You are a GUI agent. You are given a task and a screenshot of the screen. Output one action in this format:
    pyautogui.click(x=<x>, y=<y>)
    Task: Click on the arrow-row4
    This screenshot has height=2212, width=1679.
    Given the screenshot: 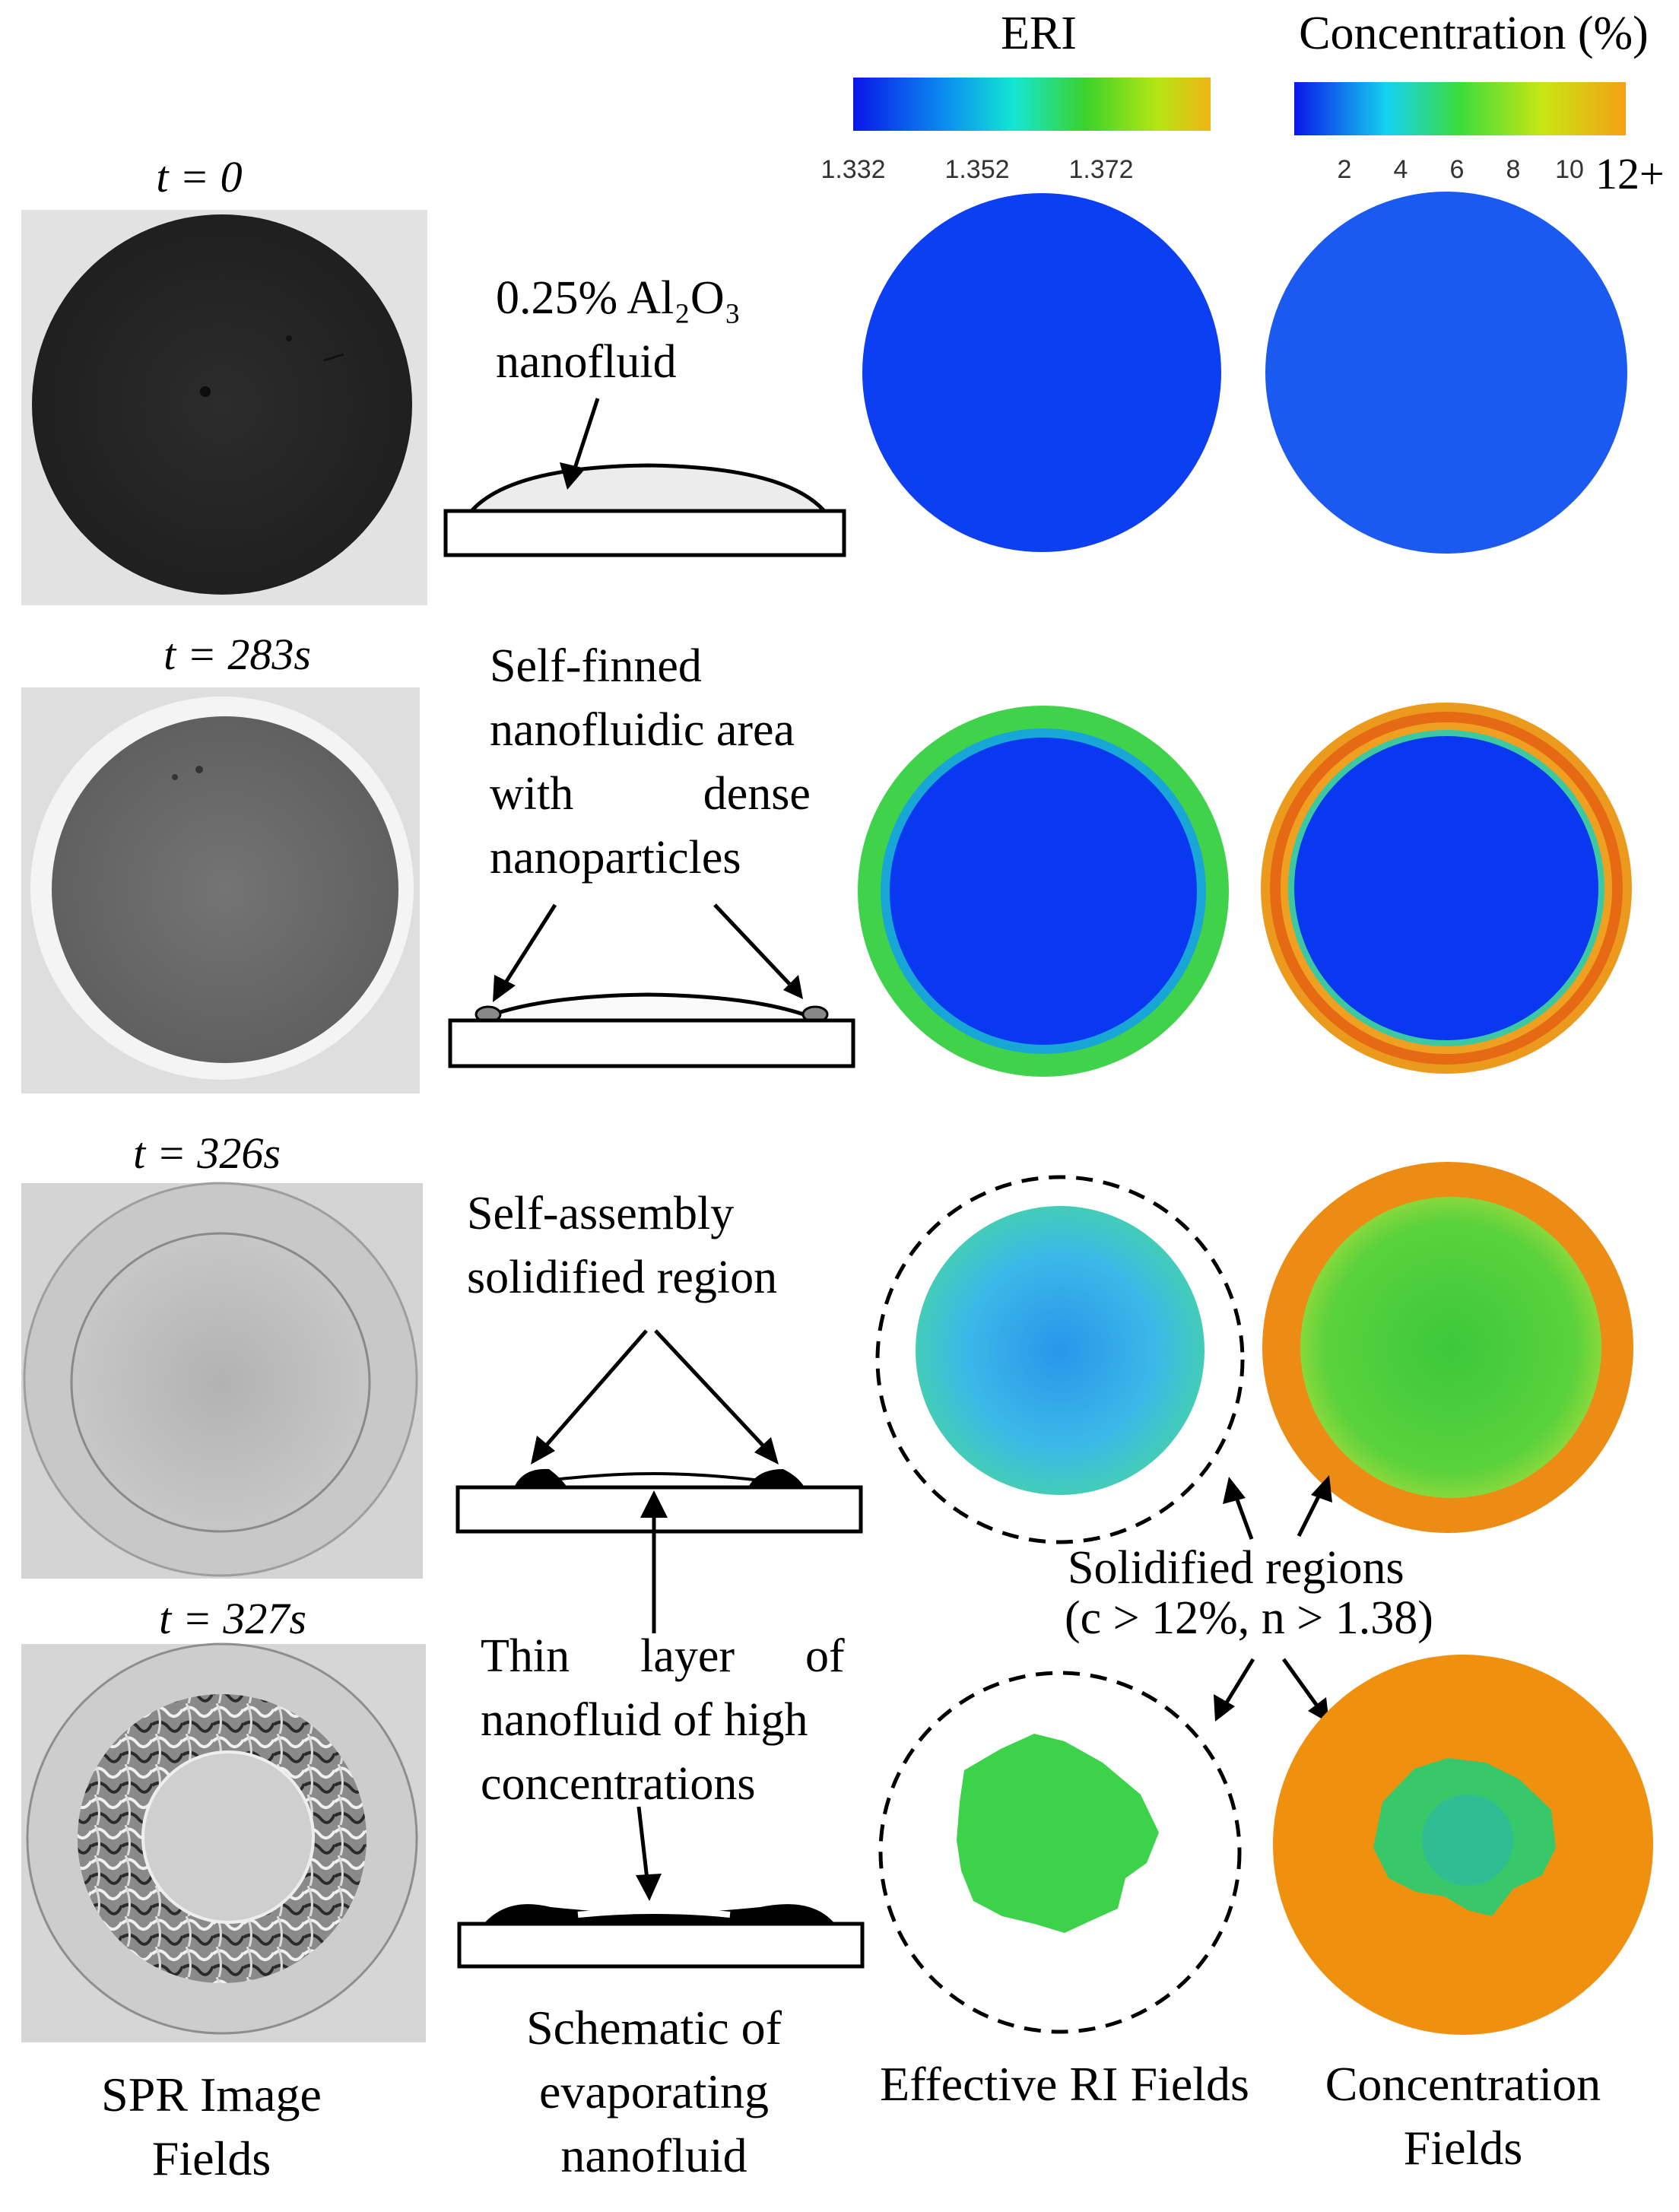 What is the action you would take?
    pyautogui.click(x=643, y=1846)
    